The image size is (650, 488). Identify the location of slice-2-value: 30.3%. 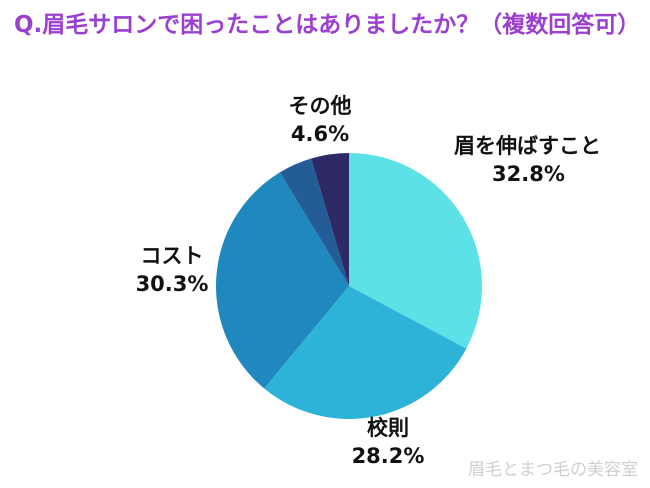
(172, 284).